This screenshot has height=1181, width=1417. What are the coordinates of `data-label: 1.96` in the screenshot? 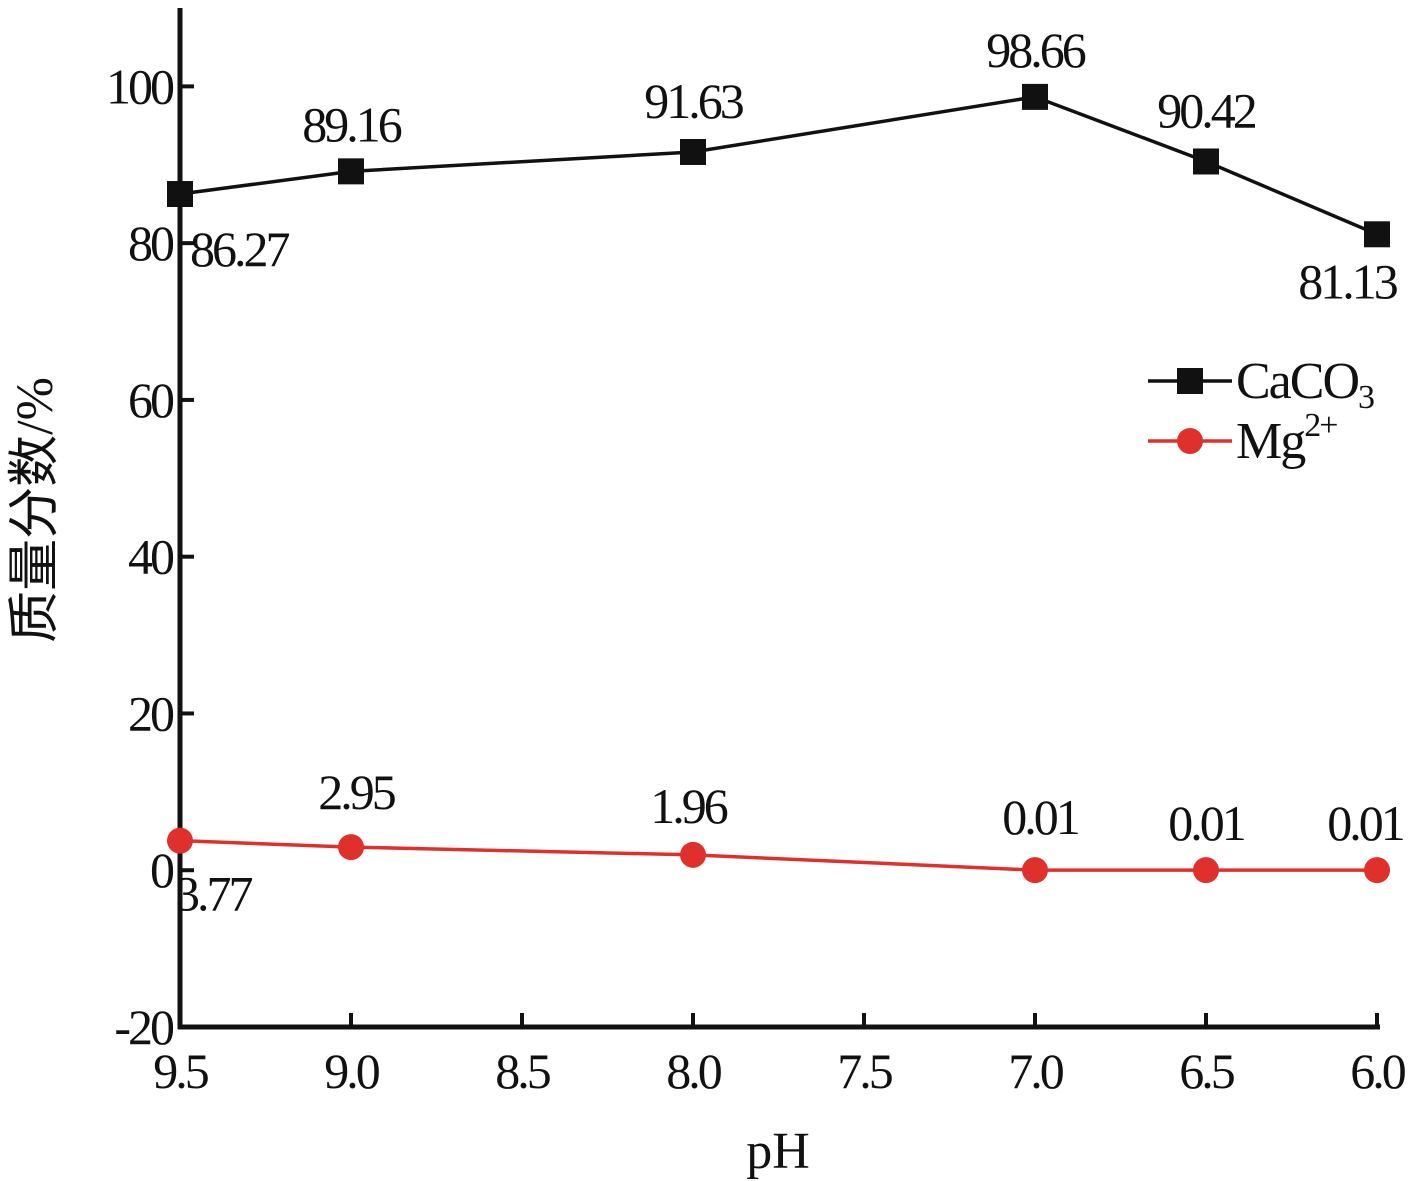 It's located at (689, 806).